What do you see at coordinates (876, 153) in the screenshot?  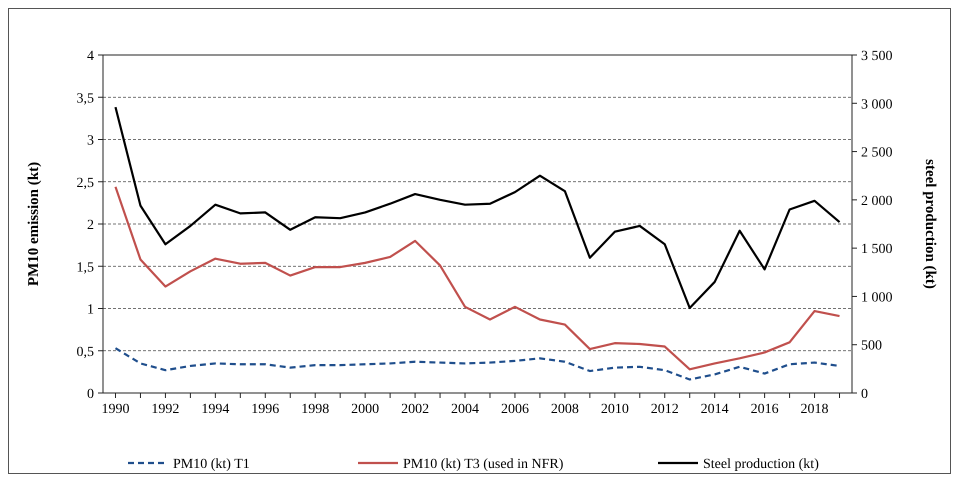 I see `y2-tick-label: 2 500` at bounding box center [876, 153].